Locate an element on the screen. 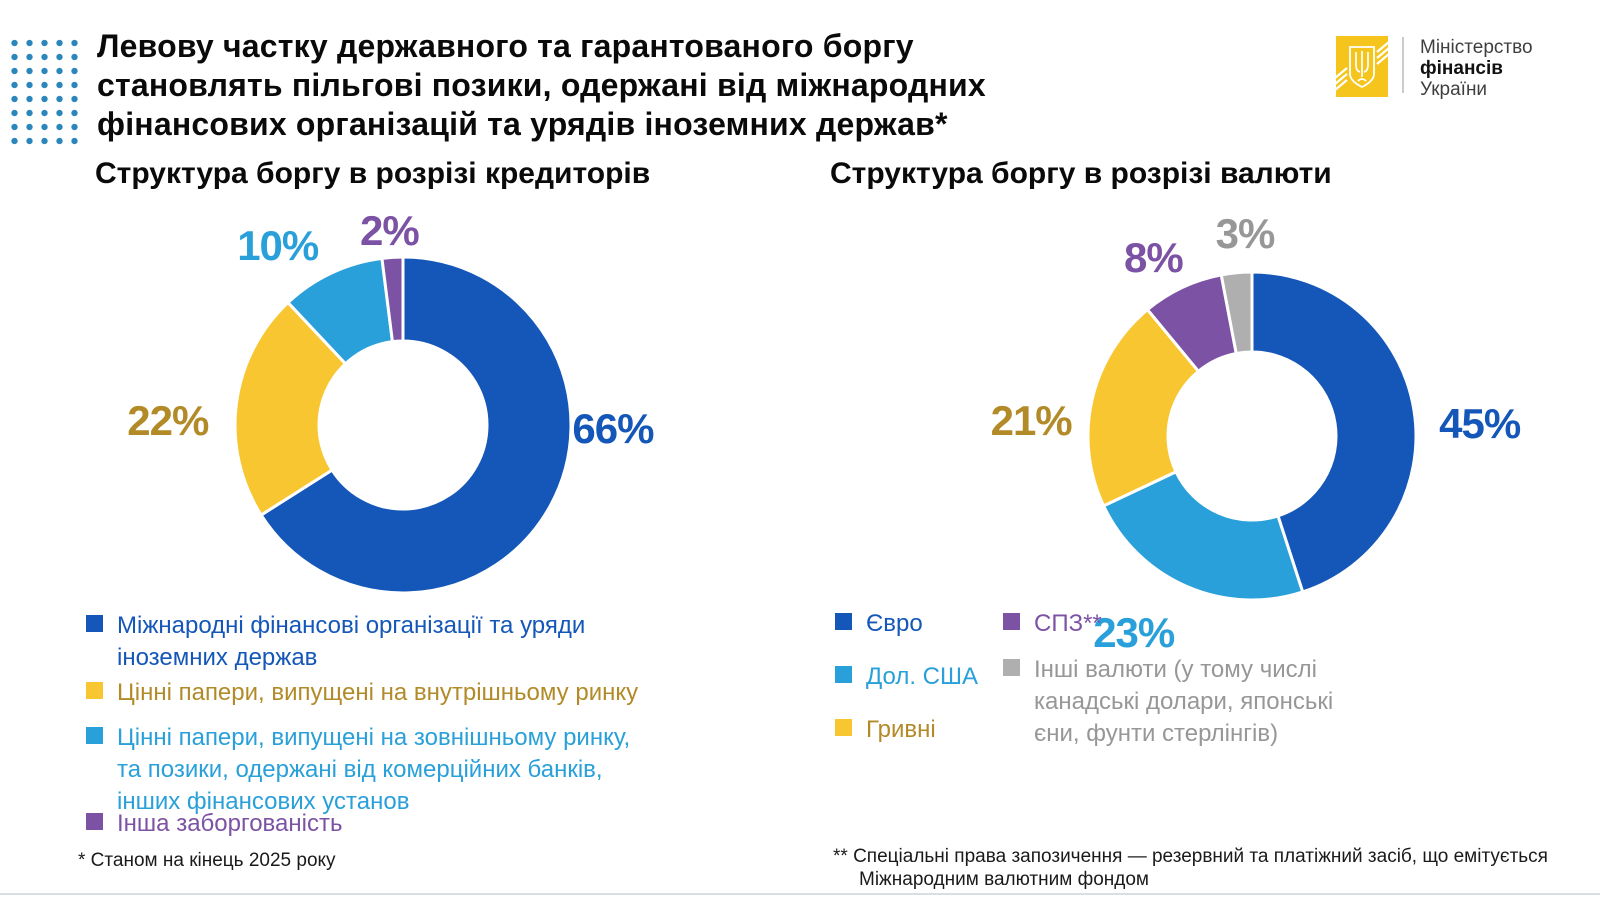 The height and width of the screenshot is (900, 1600). legend-label: Євро is located at coordinates (894, 623).